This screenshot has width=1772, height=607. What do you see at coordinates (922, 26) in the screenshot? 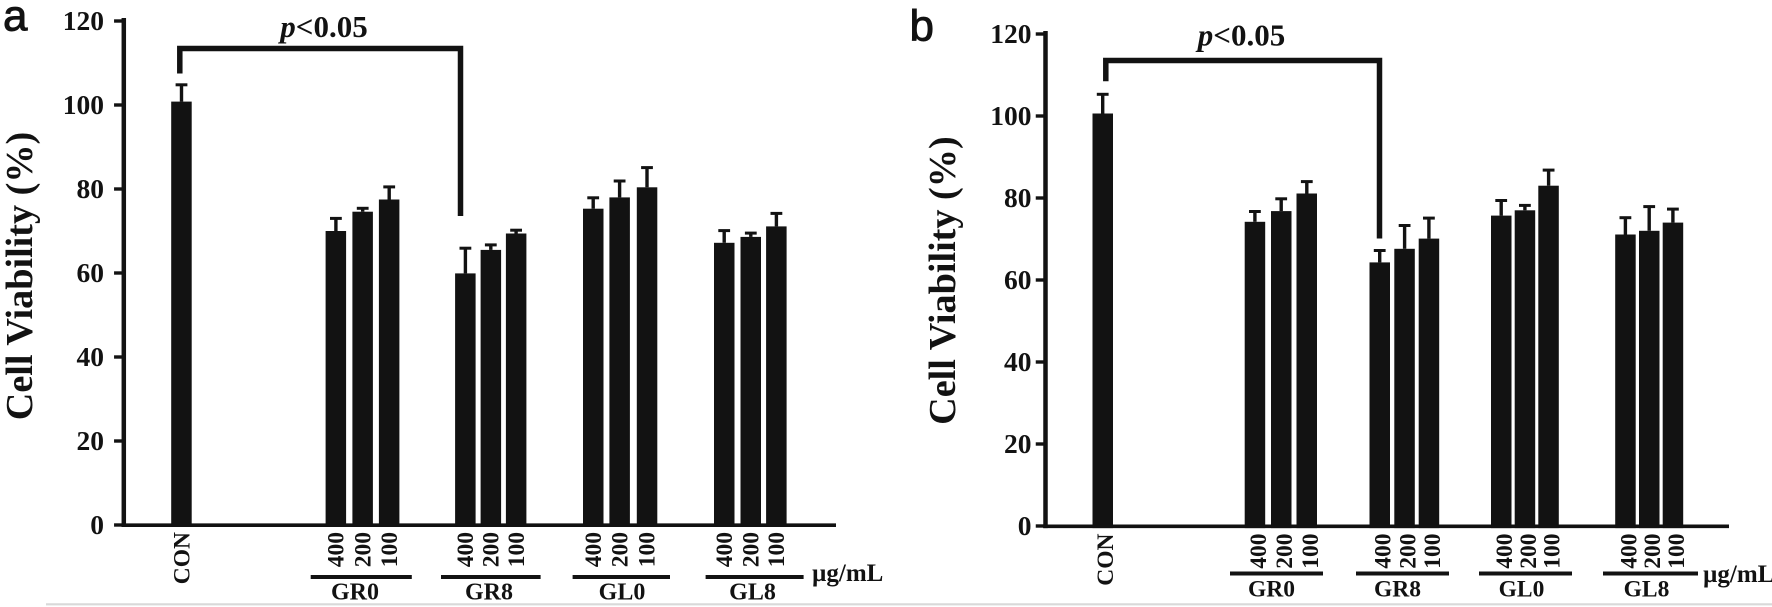
I see `svg-text: b` at bounding box center [922, 26].